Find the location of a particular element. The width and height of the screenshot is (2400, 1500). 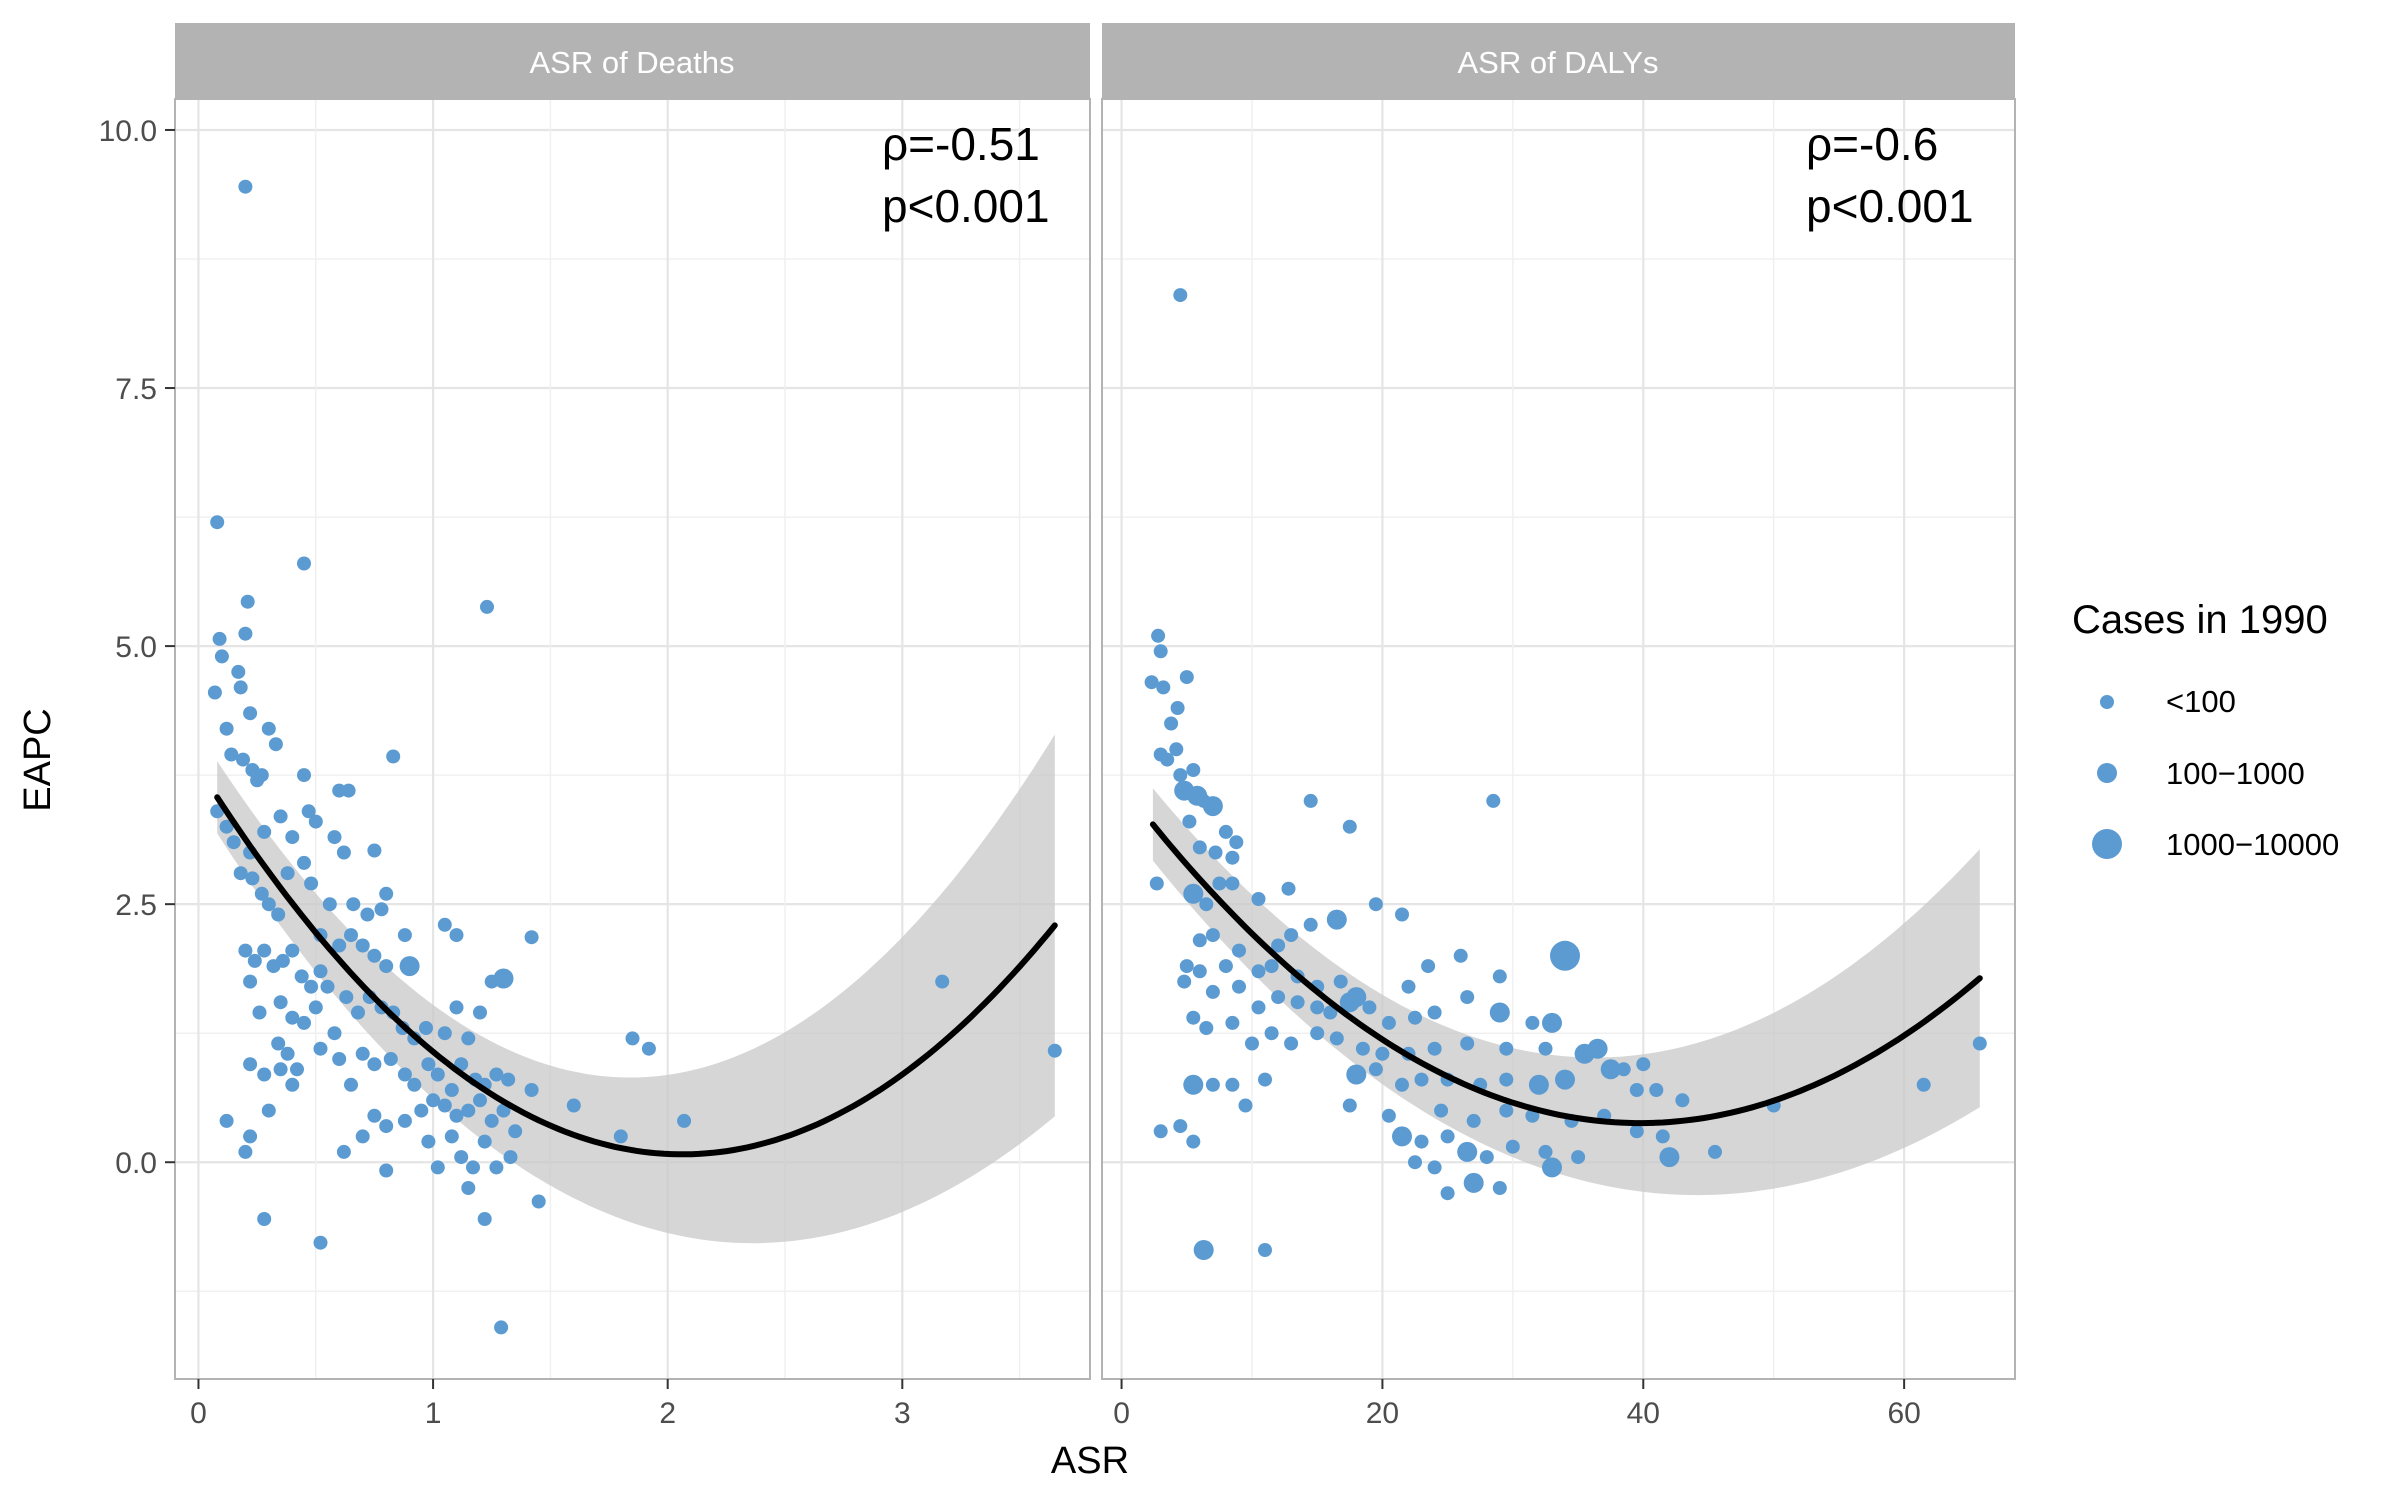

panel-strip-label: ASR of Deaths is located at coordinates (631, 62).